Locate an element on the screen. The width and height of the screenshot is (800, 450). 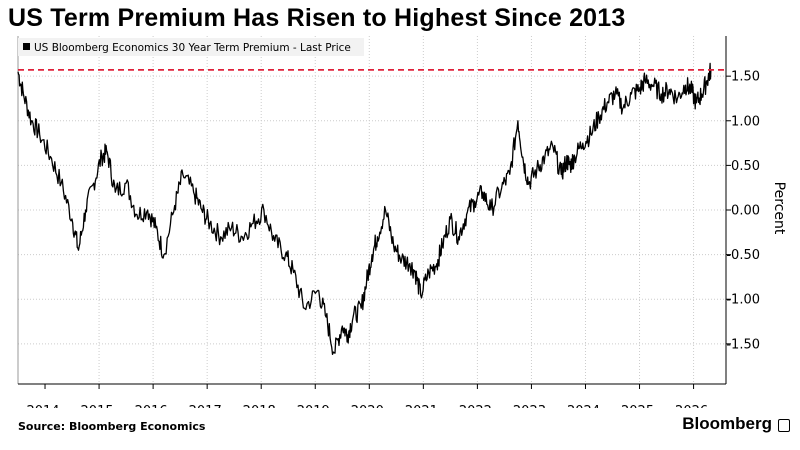
y-axis-label: Percent is located at coordinates (779, 208).